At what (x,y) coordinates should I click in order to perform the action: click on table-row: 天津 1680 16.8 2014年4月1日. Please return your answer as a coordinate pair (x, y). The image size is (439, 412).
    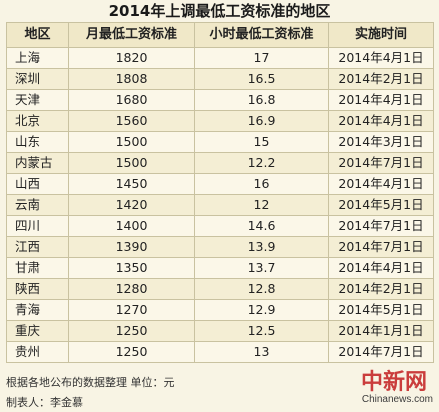
    Looking at the image, I should click on (220, 100).